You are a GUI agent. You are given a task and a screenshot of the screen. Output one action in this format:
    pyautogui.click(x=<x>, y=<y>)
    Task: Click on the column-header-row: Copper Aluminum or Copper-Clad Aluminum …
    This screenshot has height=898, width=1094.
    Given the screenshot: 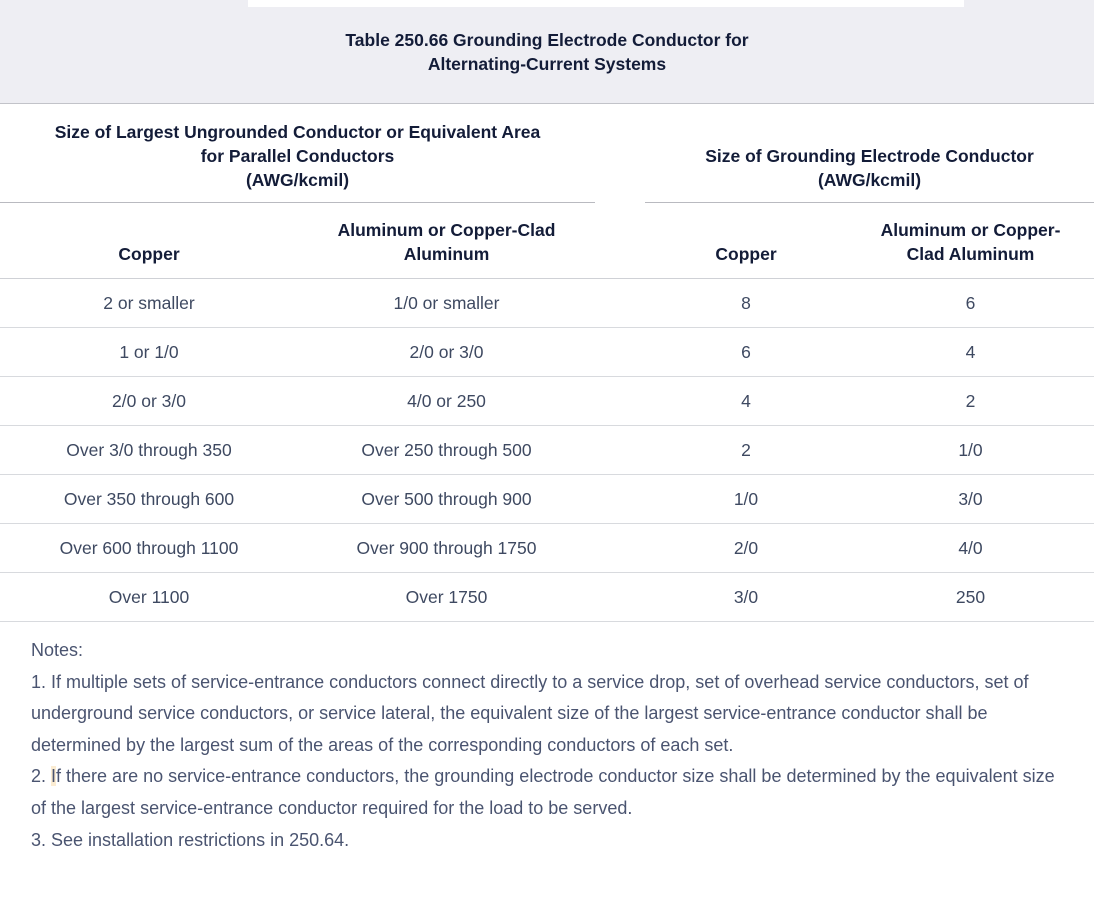 What is the action you would take?
    pyautogui.click(x=547, y=241)
    